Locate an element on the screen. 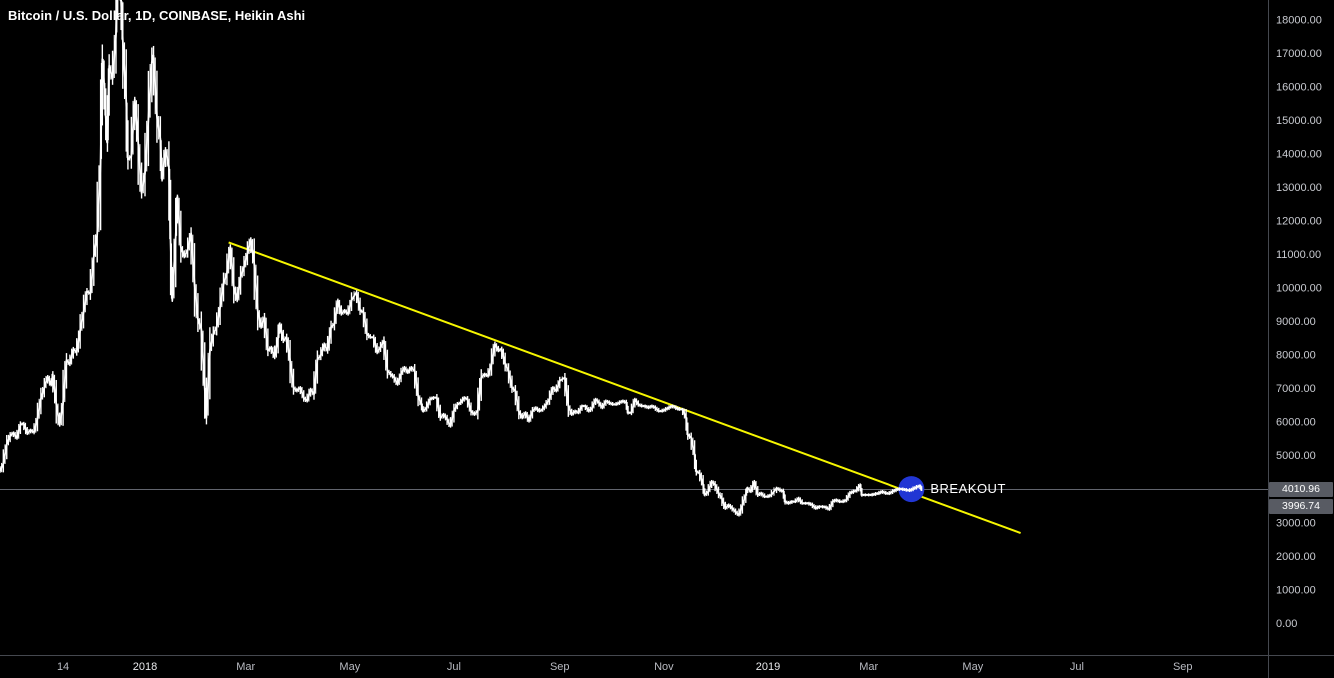 The height and width of the screenshot is (678, 1334). price-axis-label: 2000.00 is located at coordinates (1296, 557).